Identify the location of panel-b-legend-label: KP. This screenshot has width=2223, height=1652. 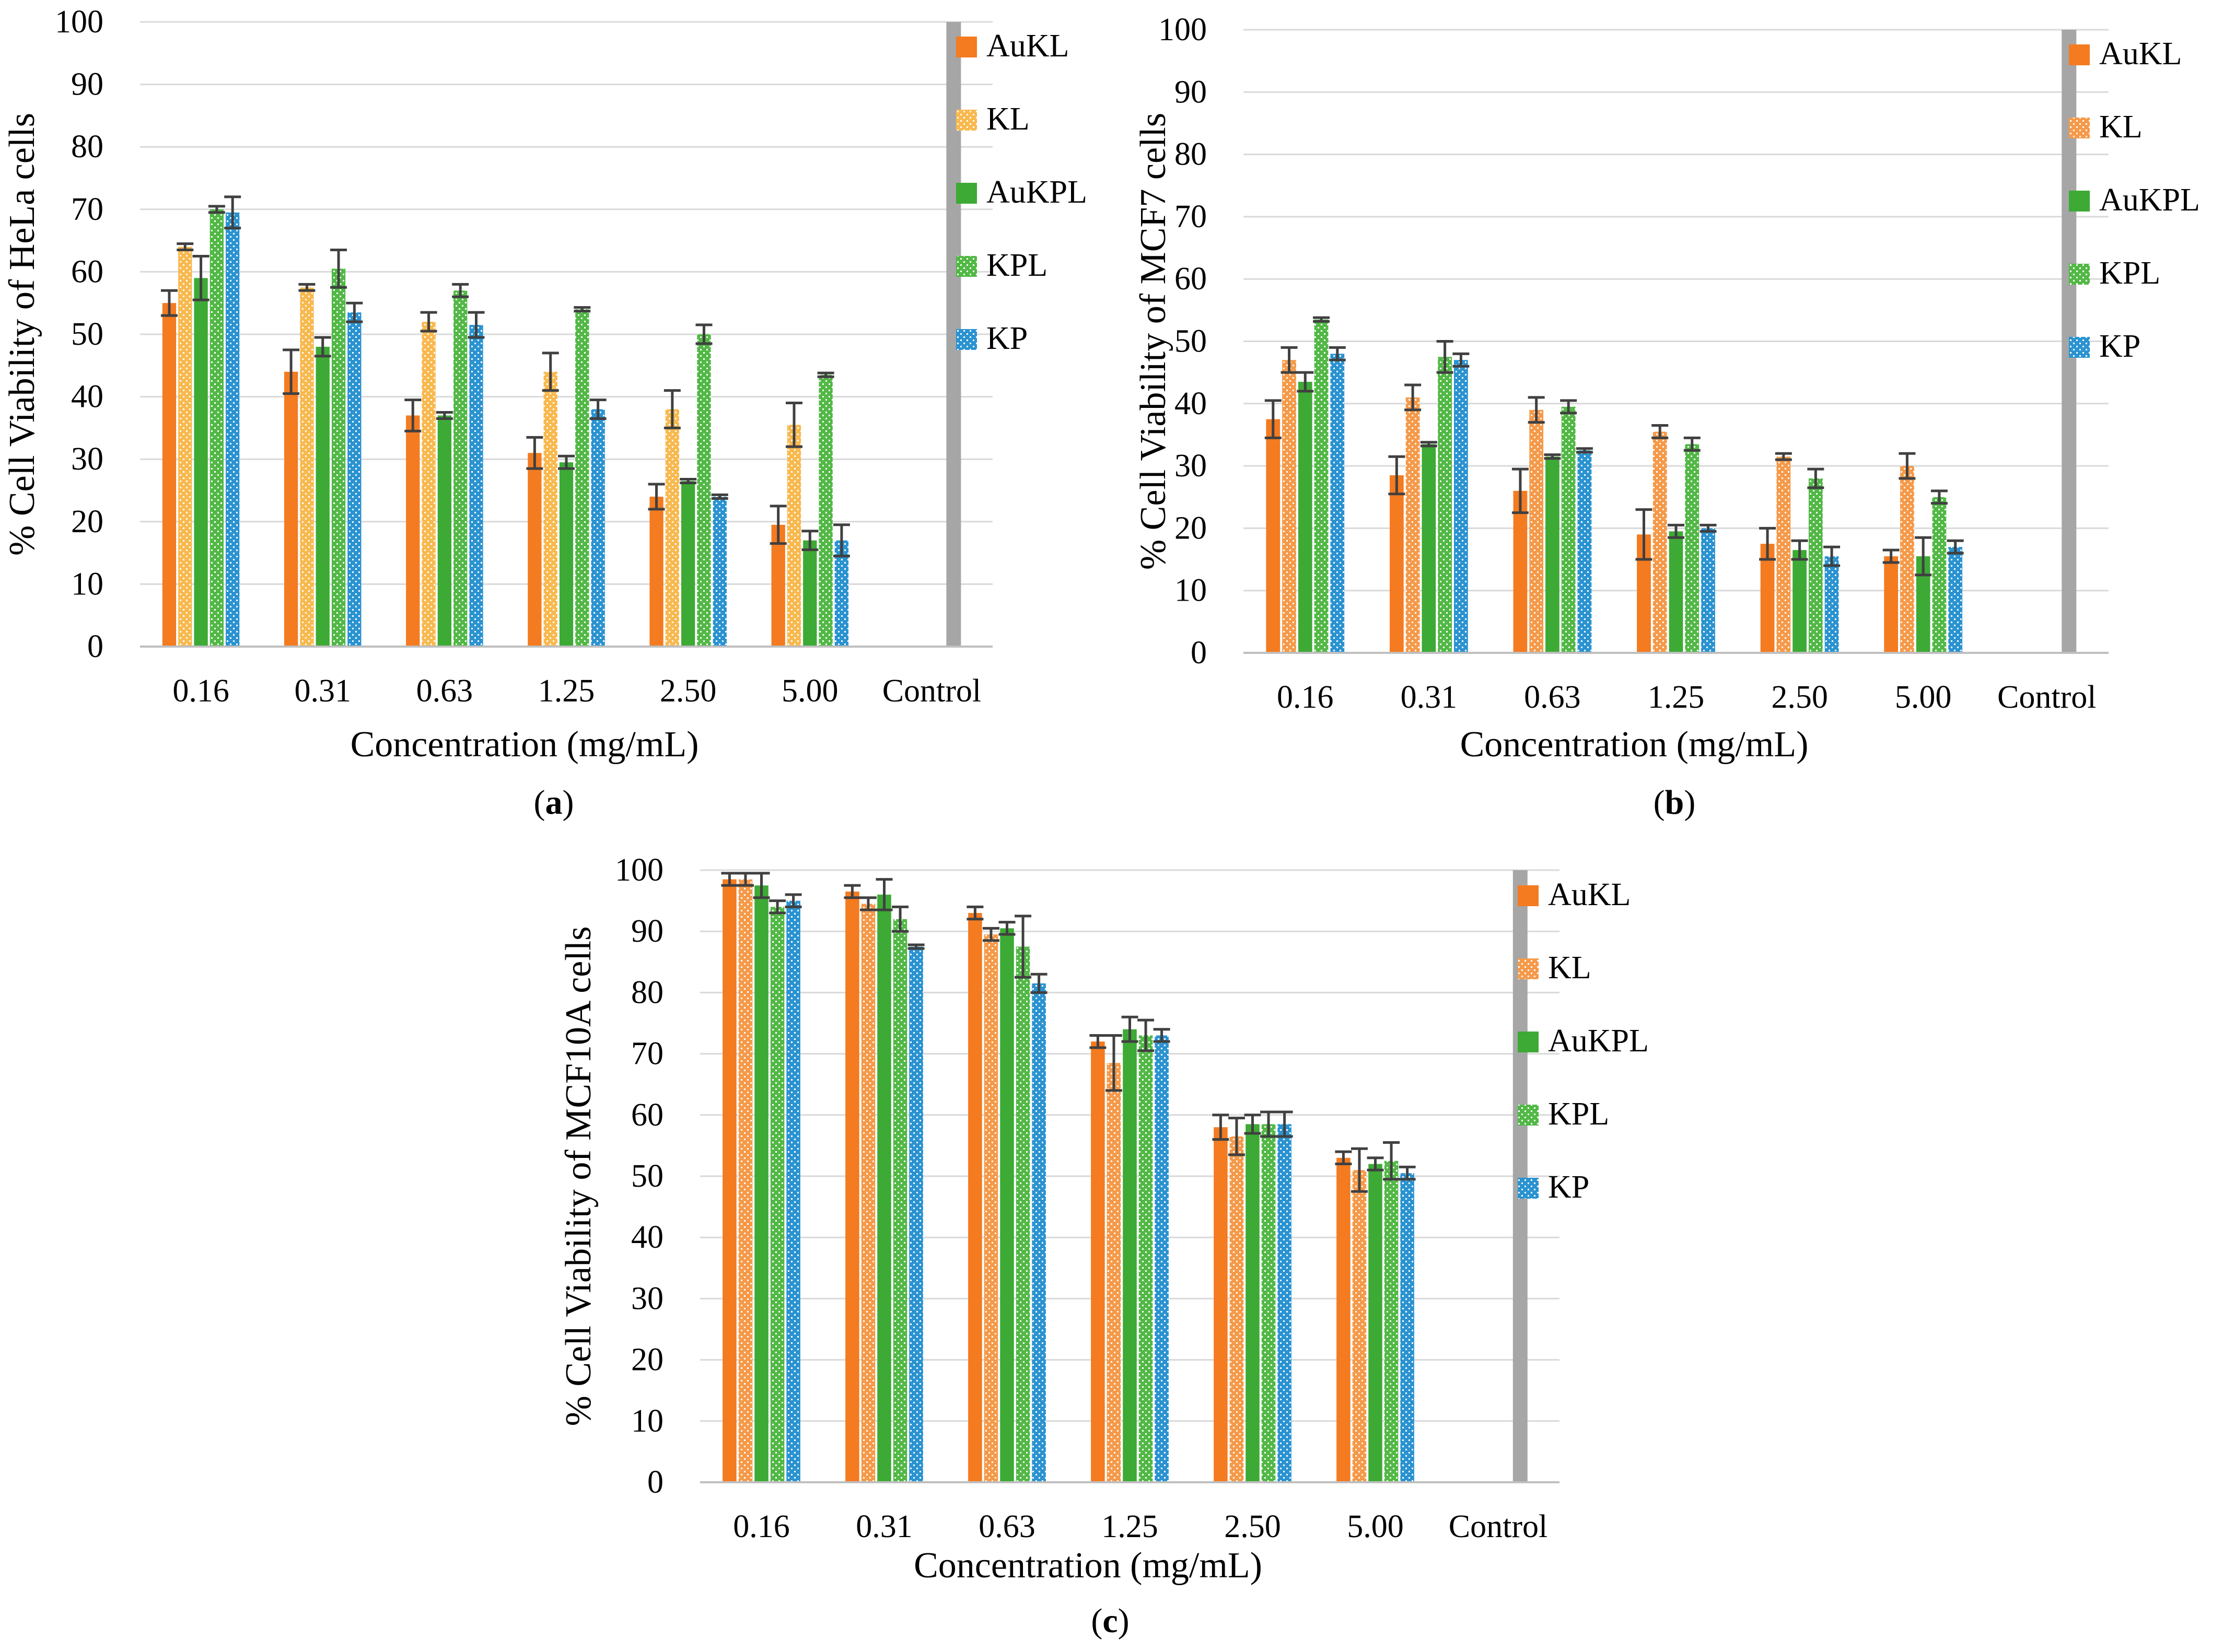
(2119, 346).